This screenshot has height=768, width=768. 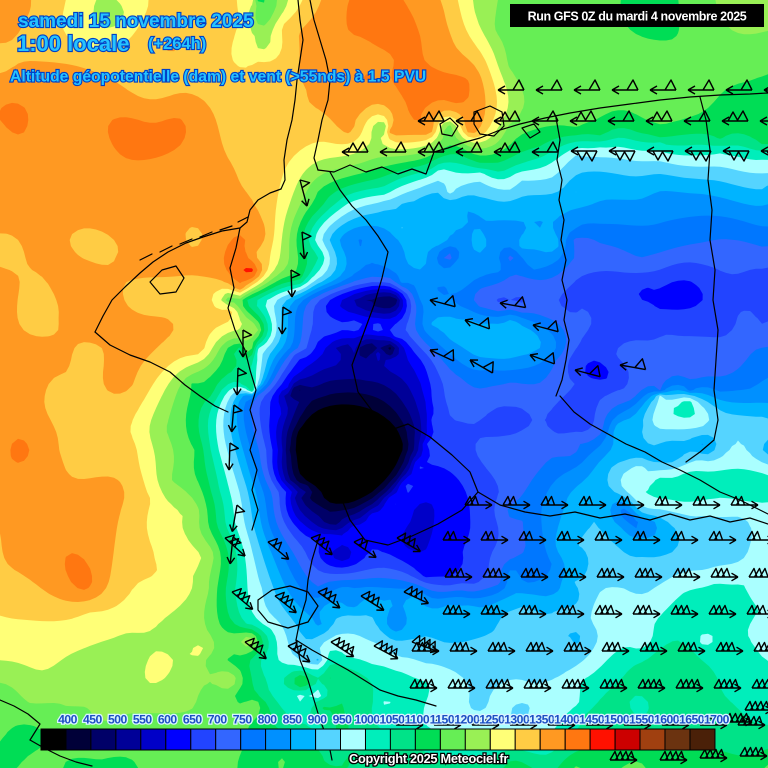 I want to click on svg-text: samedi 15 novembre 2025, so click(x=136, y=21).